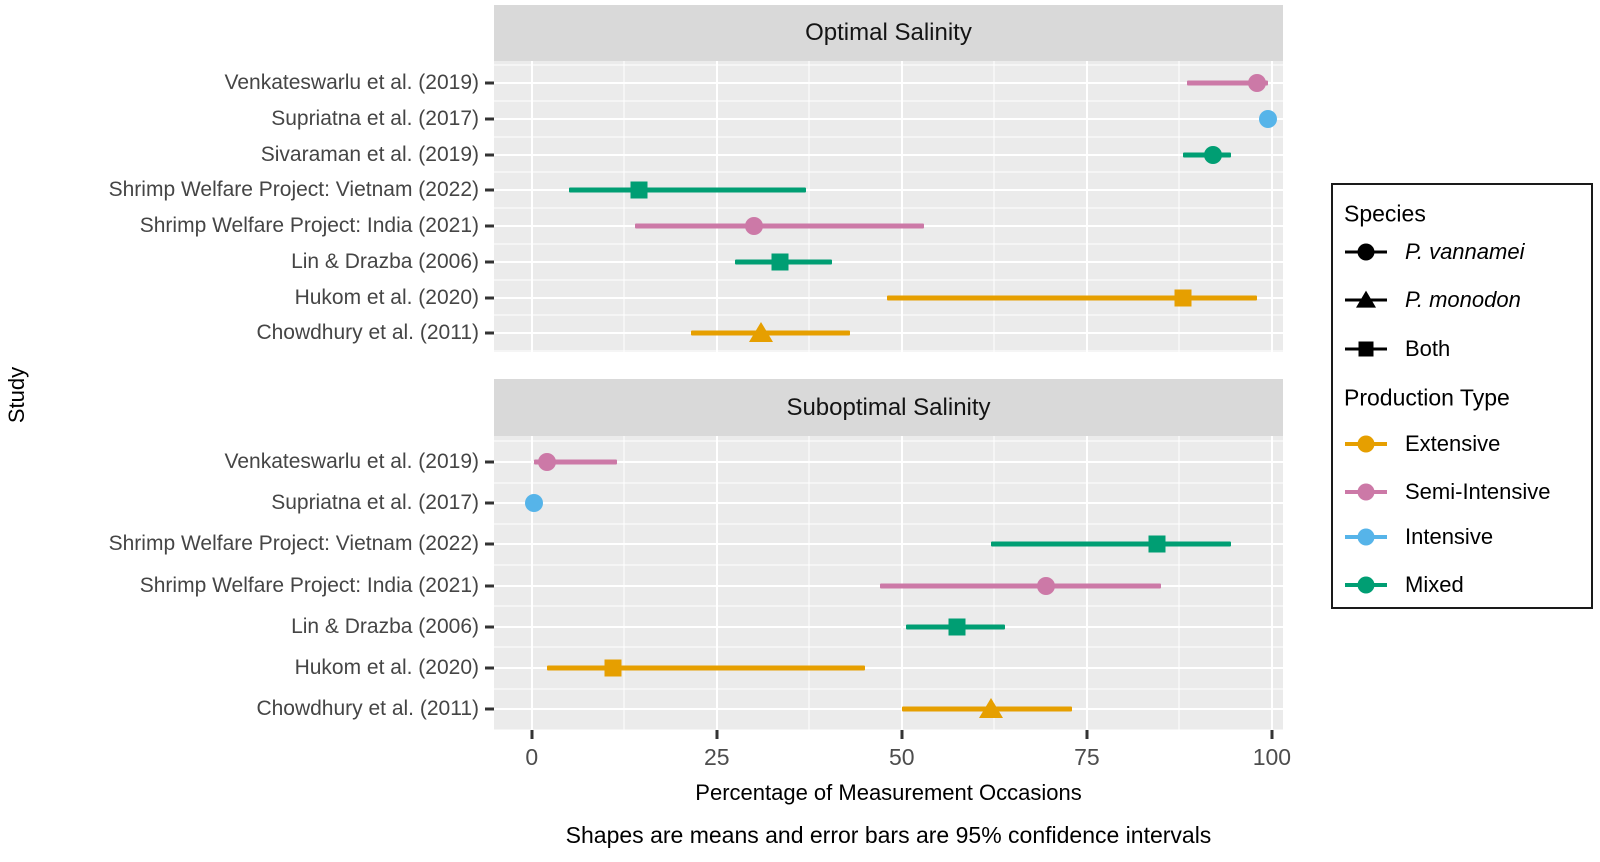 The image size is (1600, 862). Describe the element at coordinates (1449, 536) in the screenshot. I see `legend-production-label: Intensive` at that location.